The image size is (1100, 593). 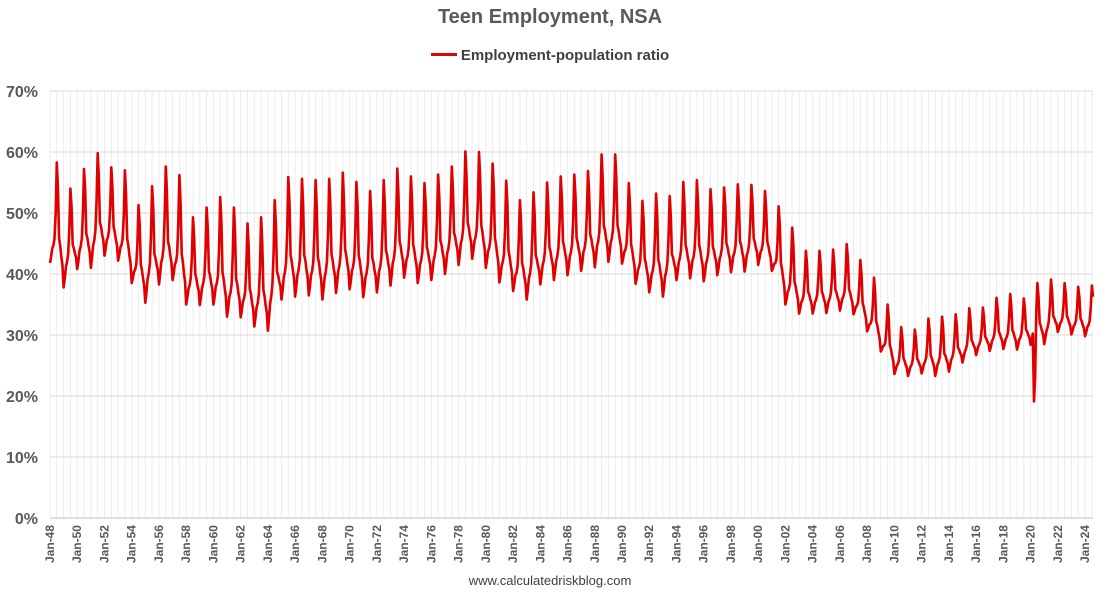 I want to click on y-tick-label: 30%, so click(x=22, y=336).